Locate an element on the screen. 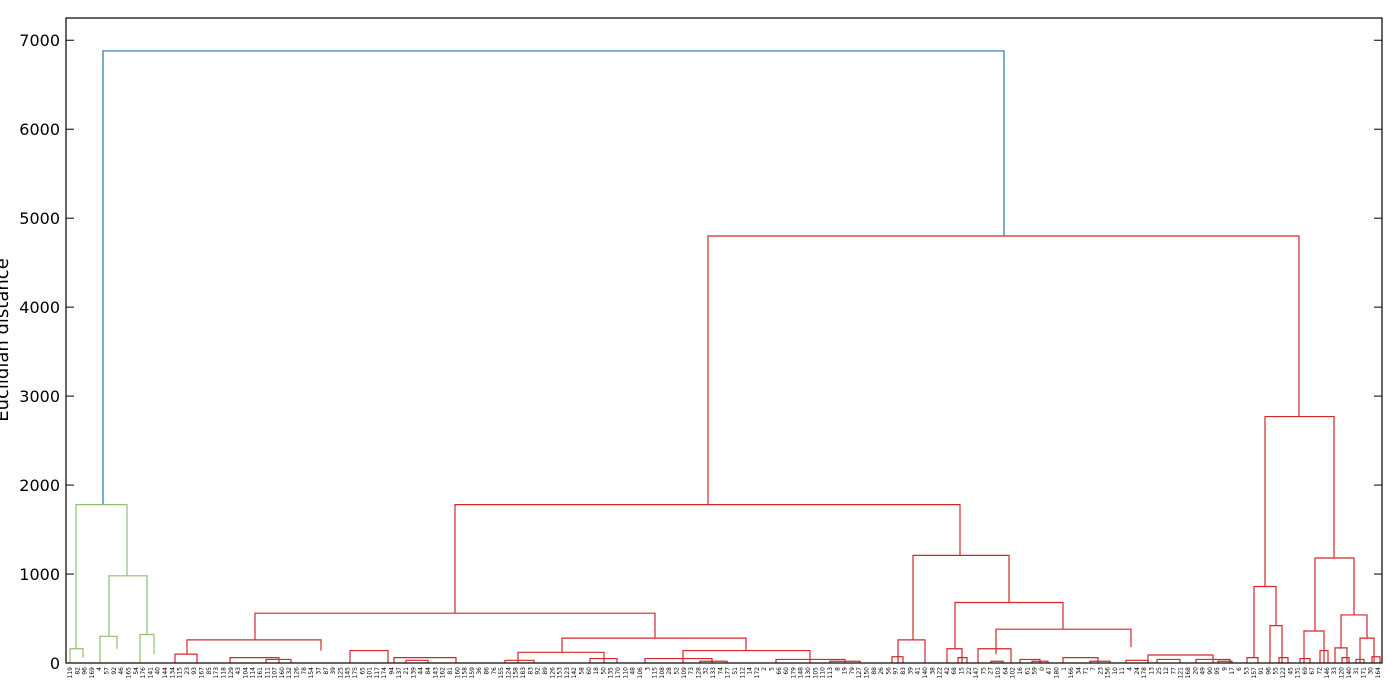 The image size is (1400, 700). leaf-label: 25 is located at coordinates (1159, 671).